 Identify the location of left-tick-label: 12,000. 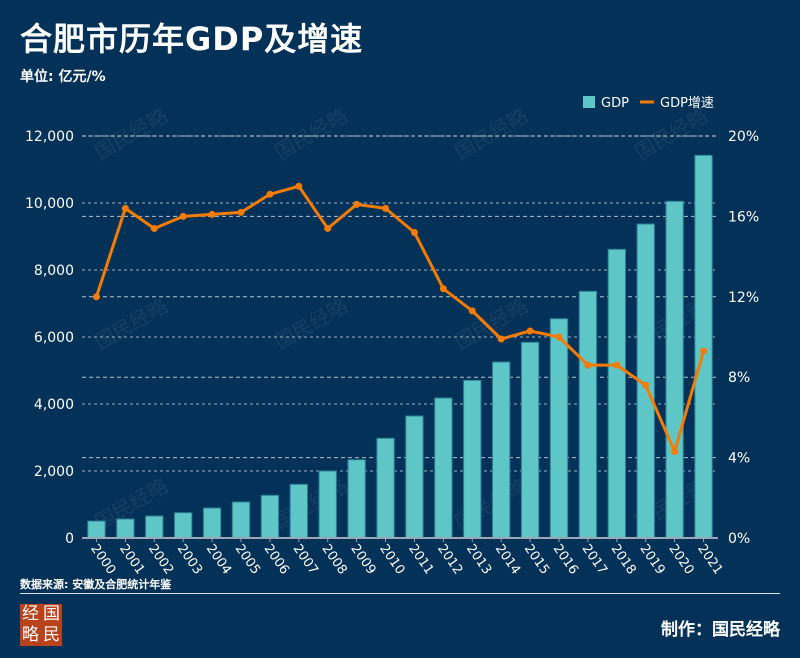
(49, 137).